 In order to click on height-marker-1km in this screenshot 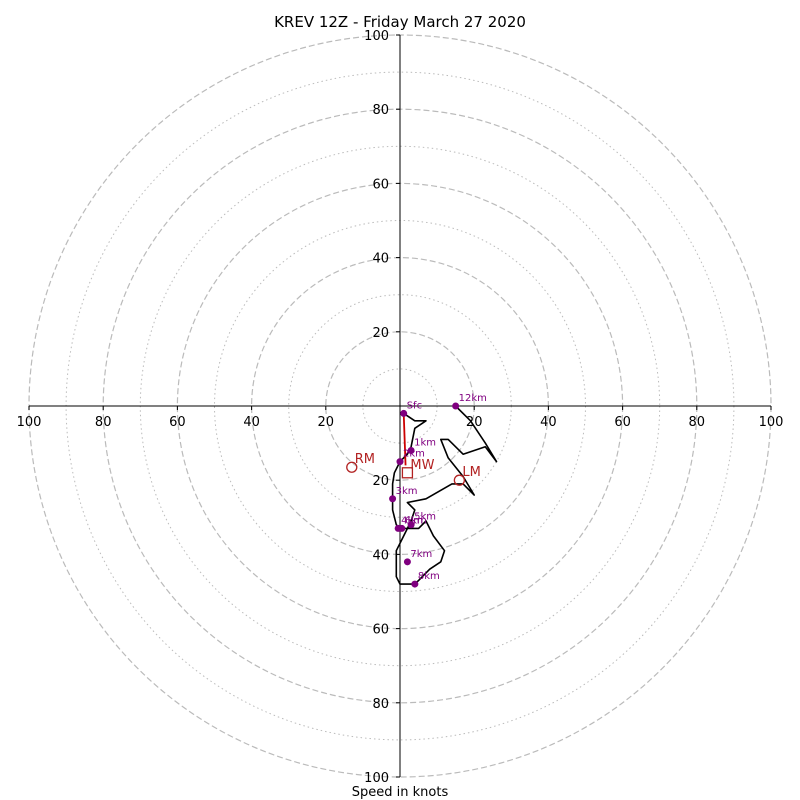, I will do `click(411, 451)`.